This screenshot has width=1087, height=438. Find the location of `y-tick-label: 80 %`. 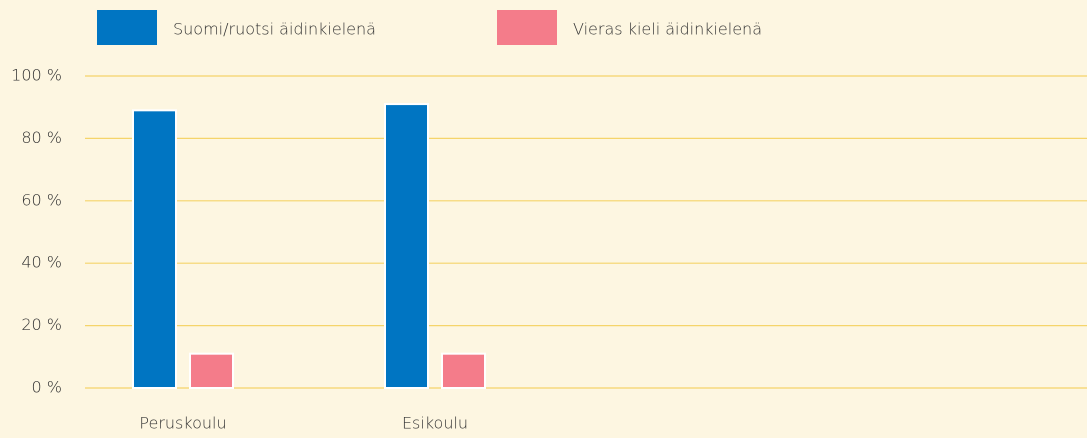

y-tick-label: 80 % is located at coordinates (41, 137).